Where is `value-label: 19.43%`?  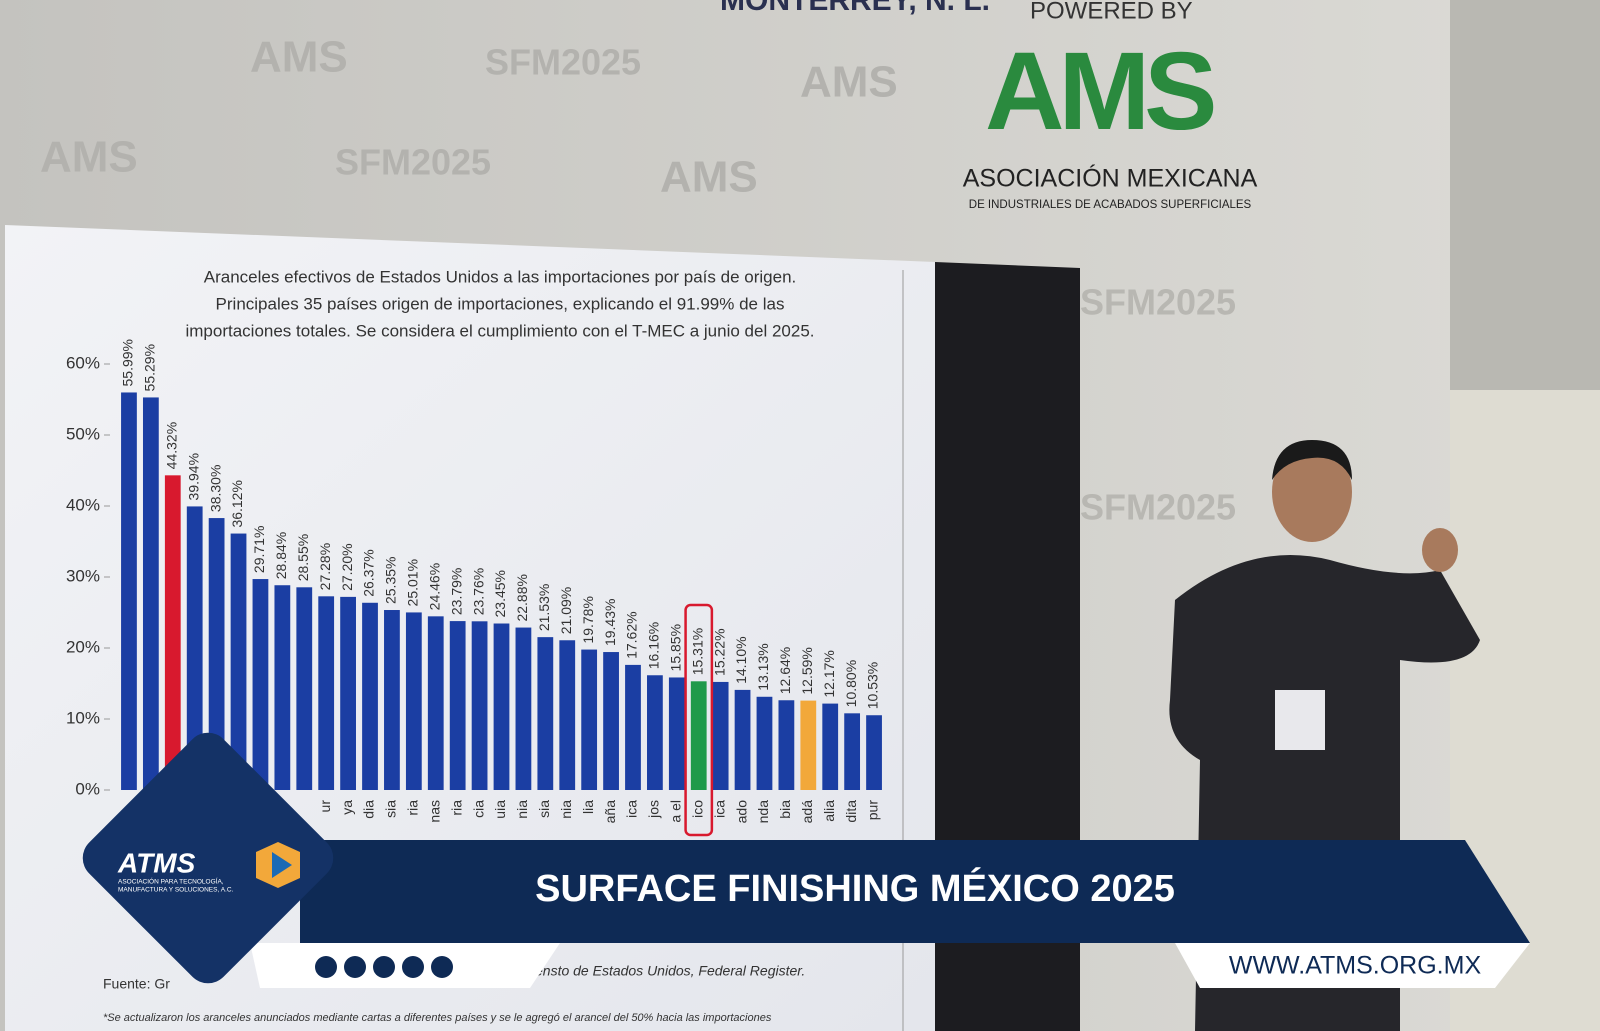 value-label: 19.43% is located at coordinates (610, 622).